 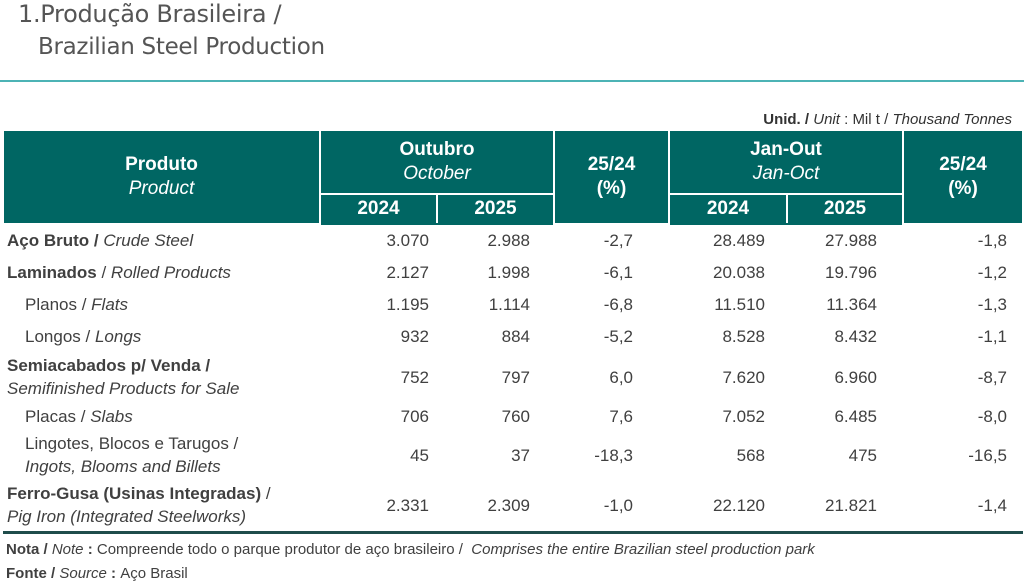 I want to click on product-name-en: Pig Iron (Integrated Steelworks), so click(x=127, y=517).